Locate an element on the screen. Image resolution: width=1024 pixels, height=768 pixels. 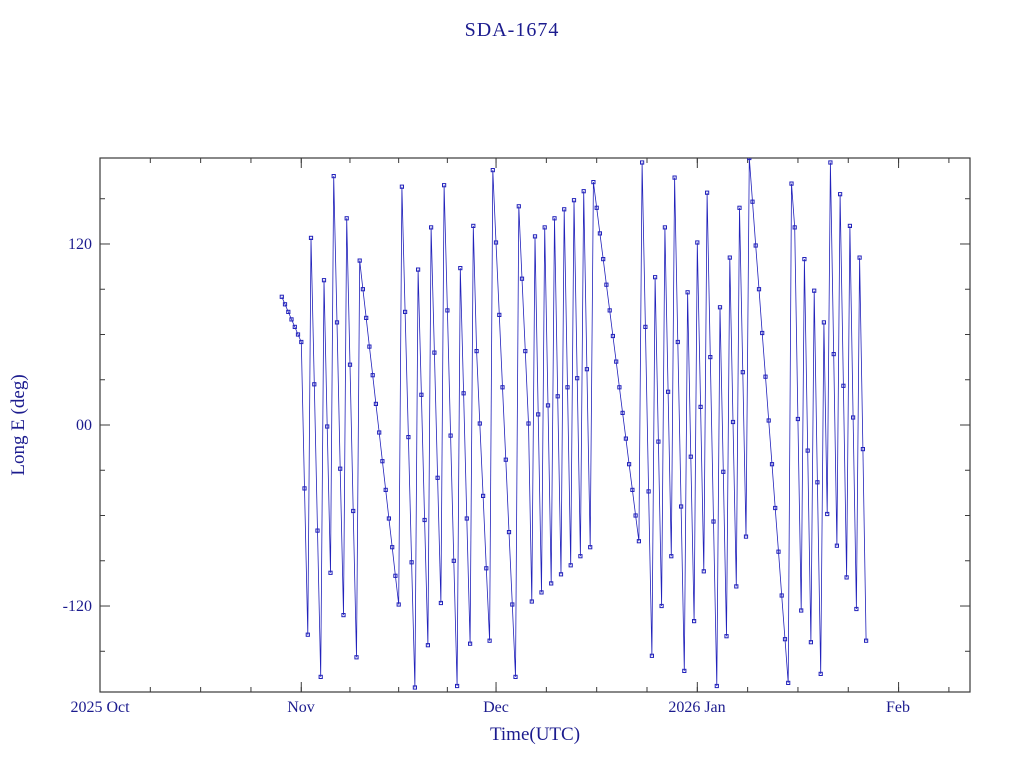
x-tick-label-jan: 2026 Jan is located at coordinates (696, 707).